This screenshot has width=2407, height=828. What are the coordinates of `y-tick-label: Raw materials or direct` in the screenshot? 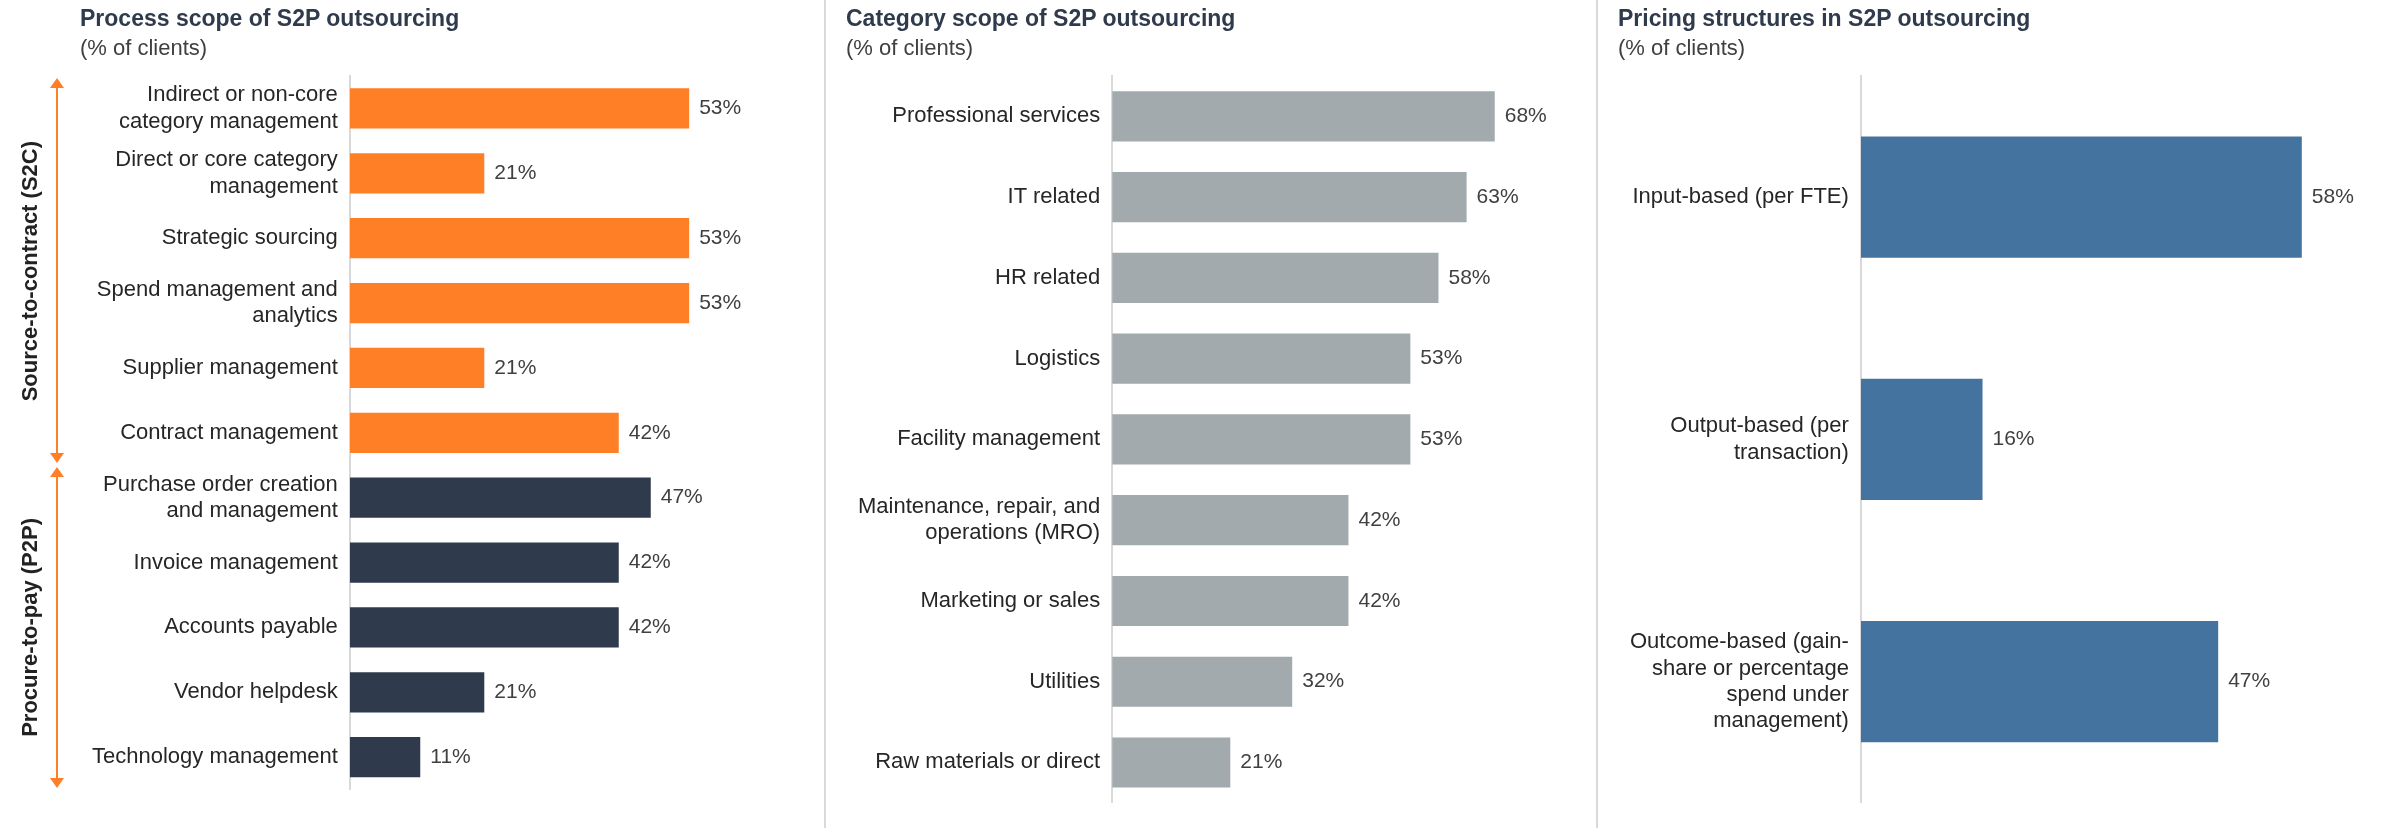 It's located at (988, 761).